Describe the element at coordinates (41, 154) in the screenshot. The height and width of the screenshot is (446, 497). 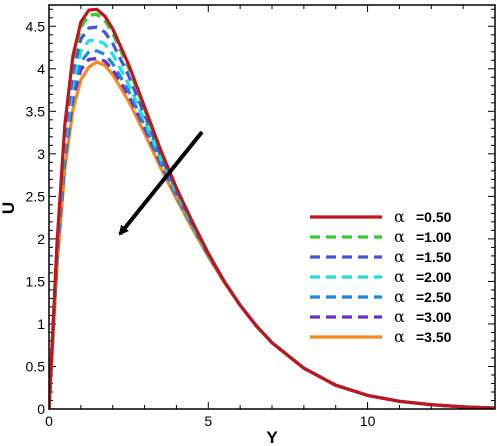
I see `y-tick-label: 3` at that location.